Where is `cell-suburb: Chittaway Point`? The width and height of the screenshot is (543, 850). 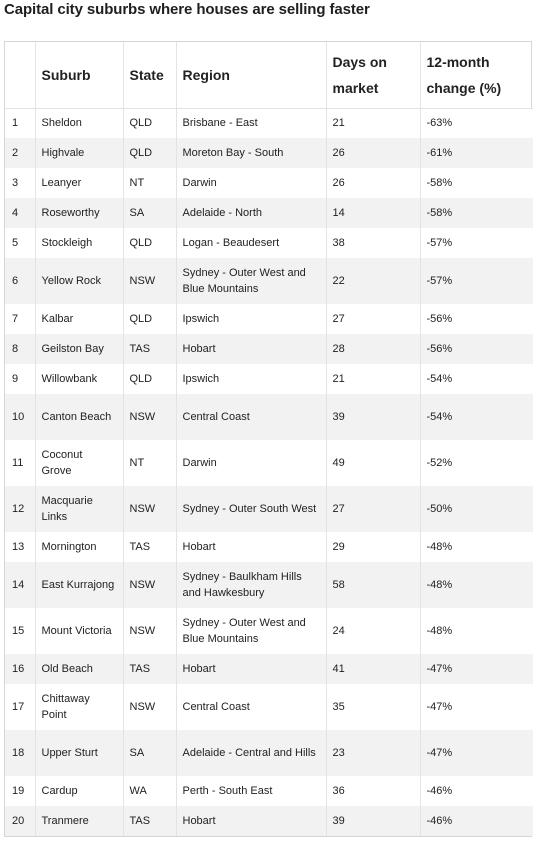 cell-suburb: Chittaway Point is located at coordinates (79, 707).